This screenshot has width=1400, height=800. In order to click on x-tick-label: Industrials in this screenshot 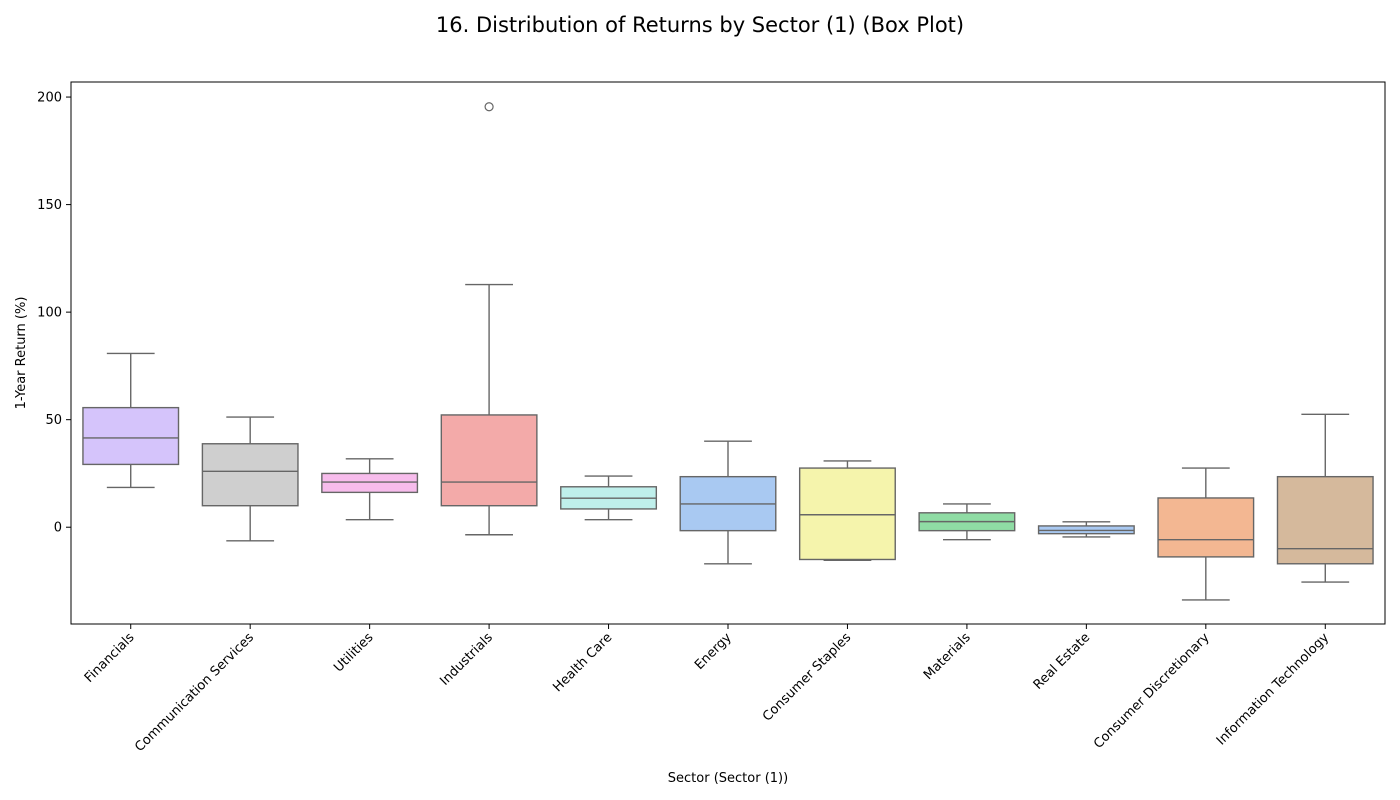, I will do `click(466, 659)`.